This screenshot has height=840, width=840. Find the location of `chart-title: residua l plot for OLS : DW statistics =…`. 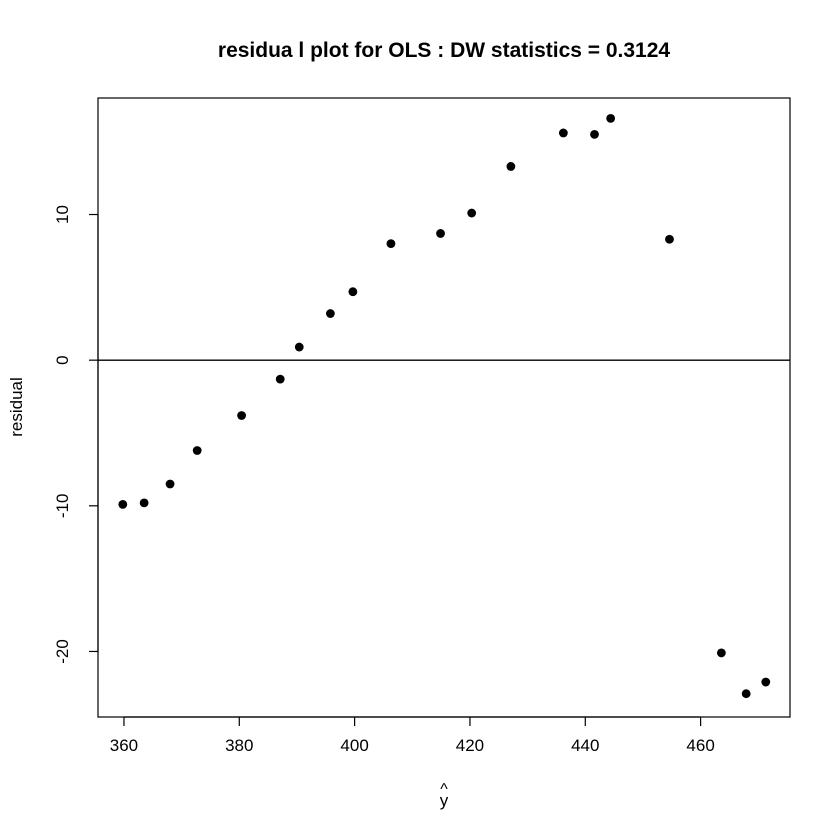

chart-title: residua l plot for OLS : DW statistics =… is located at coordinates (444, 50).